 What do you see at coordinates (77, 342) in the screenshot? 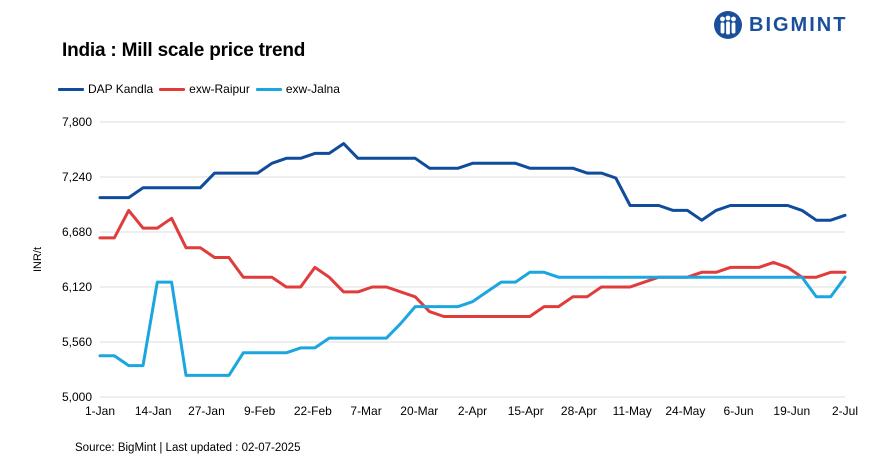
I see `y-tick-label: 5,560` at bounding box center [77, 342].